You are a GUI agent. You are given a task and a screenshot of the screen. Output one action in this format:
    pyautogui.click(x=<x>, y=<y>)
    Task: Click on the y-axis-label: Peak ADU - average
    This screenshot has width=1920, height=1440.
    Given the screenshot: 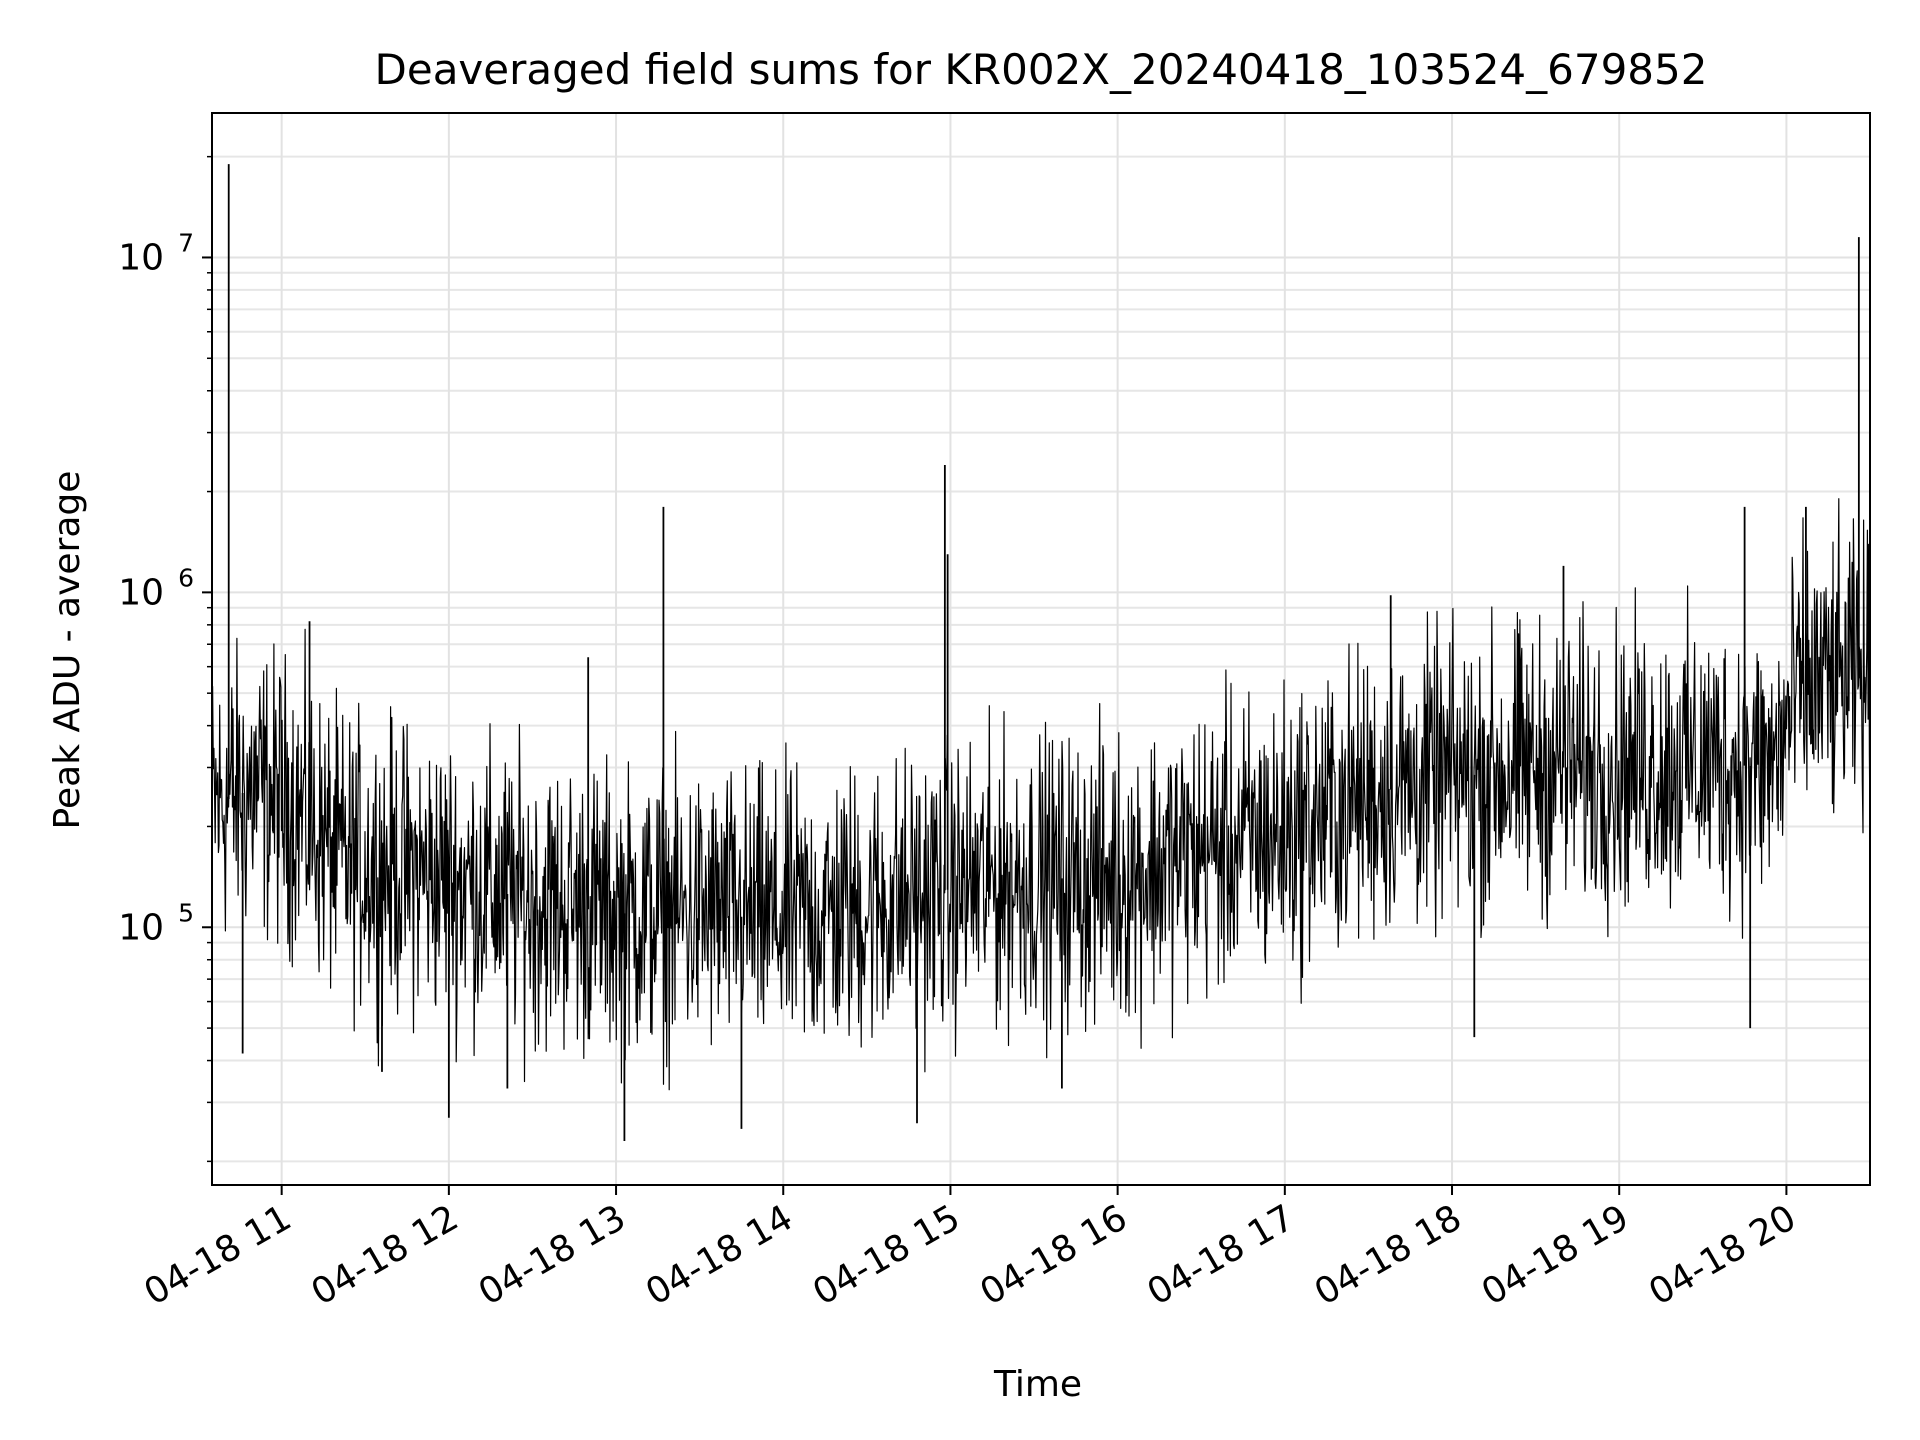 What is the action you would take?
    pyautogui.click(x=67, y=650)
    